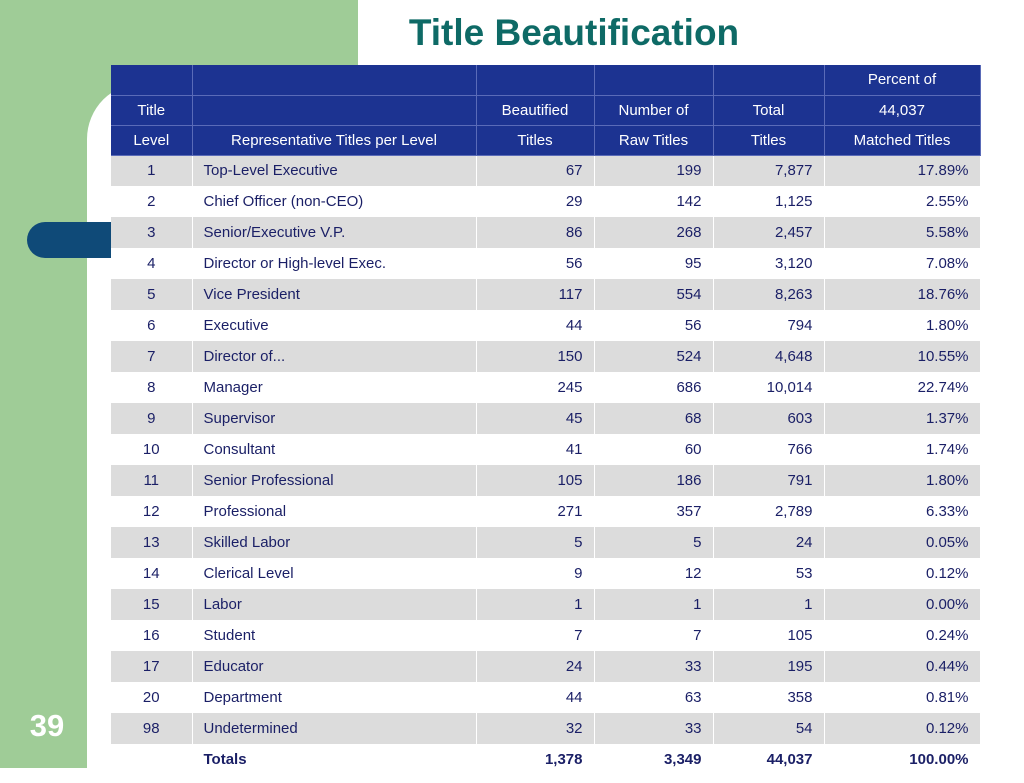 The width and height of the screenshot is (1024, 783). What do you see at coordinates (902, 263) in the screenshot?
I see `percent-cell: 7.08%` at bounding box center [902, 263].